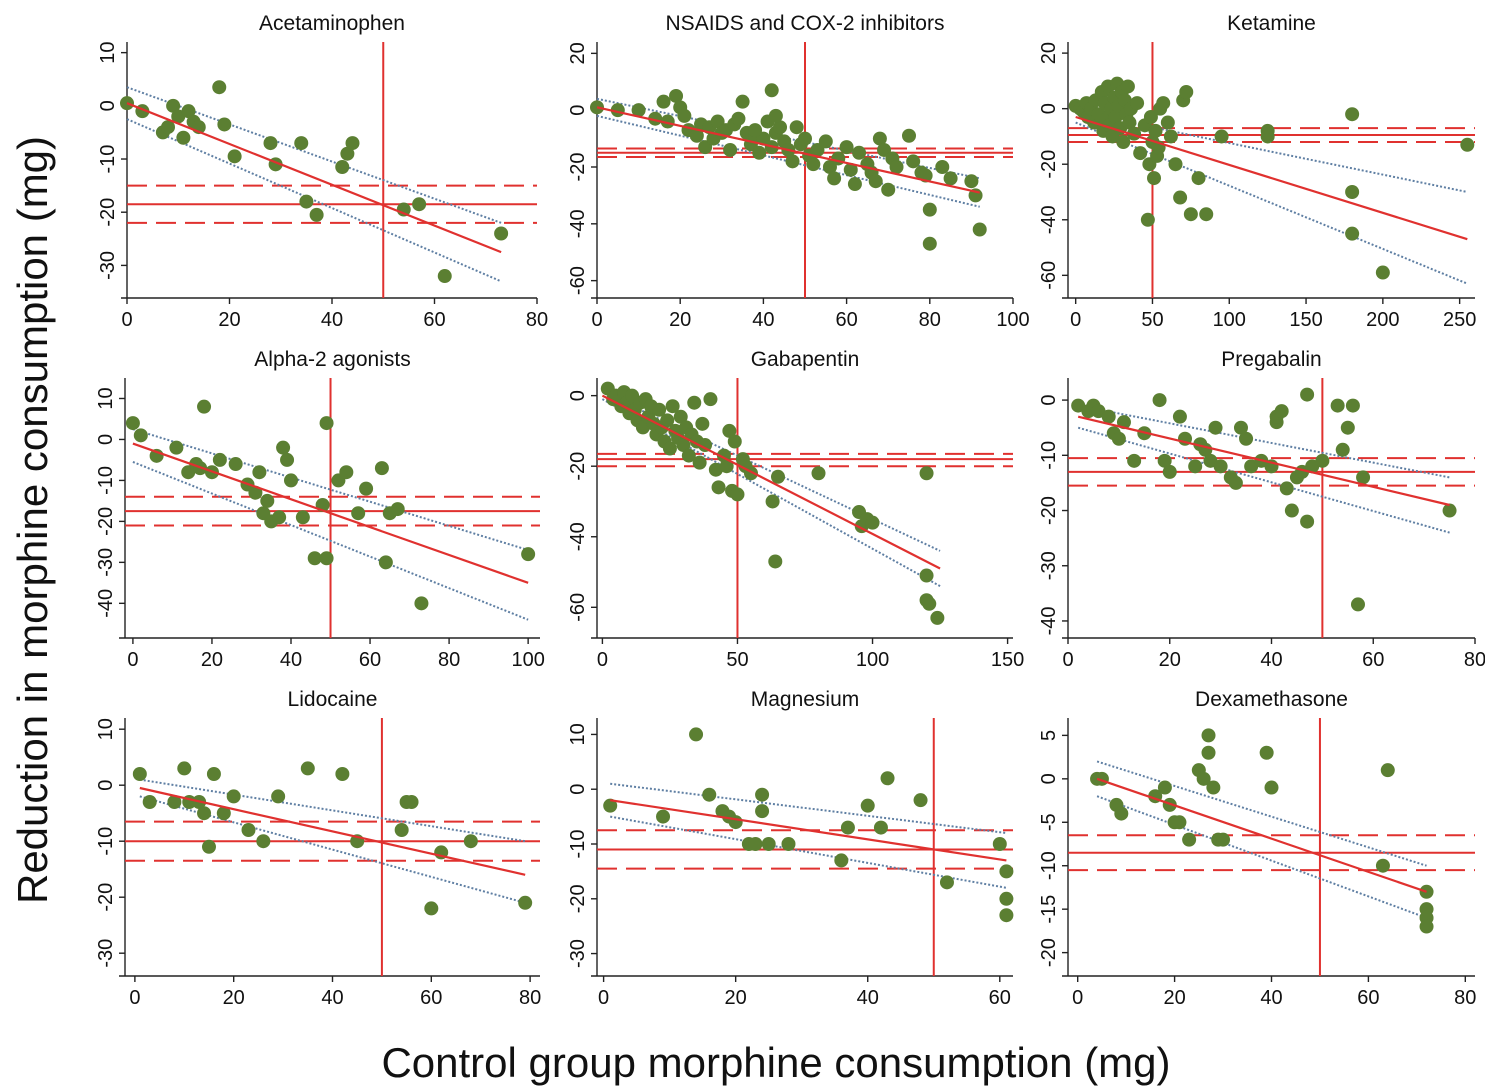  I want to click on x-tick-label: 100, so click(872, 660).